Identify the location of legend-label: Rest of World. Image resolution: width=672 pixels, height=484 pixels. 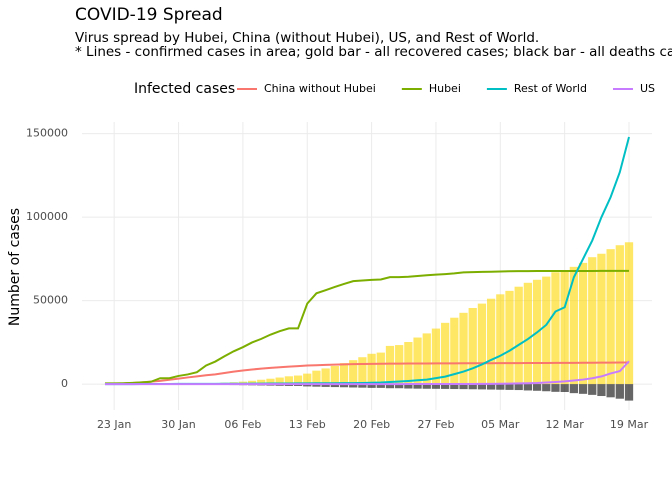
(550, 88).